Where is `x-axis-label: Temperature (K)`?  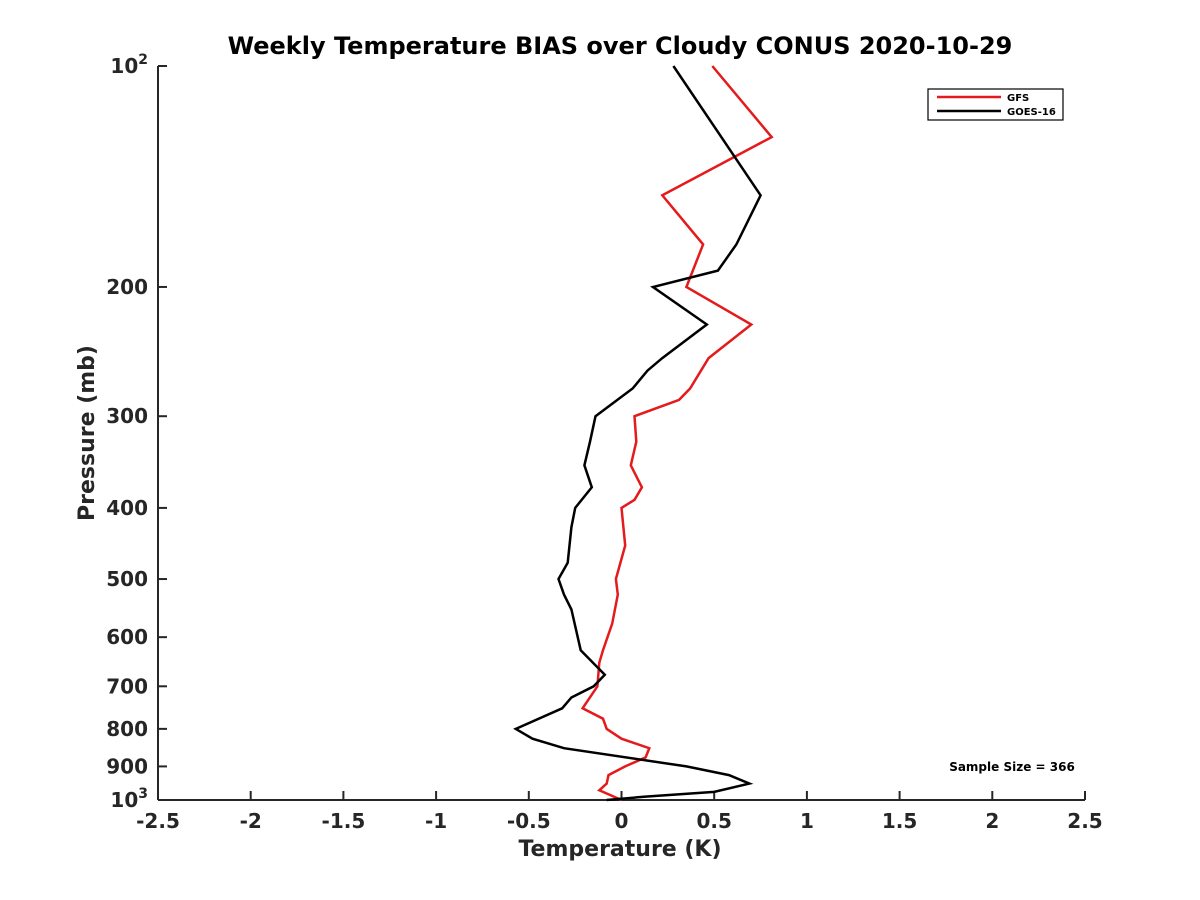
x-axis-label: Temperature (K) is located at coordinates (619, 849).